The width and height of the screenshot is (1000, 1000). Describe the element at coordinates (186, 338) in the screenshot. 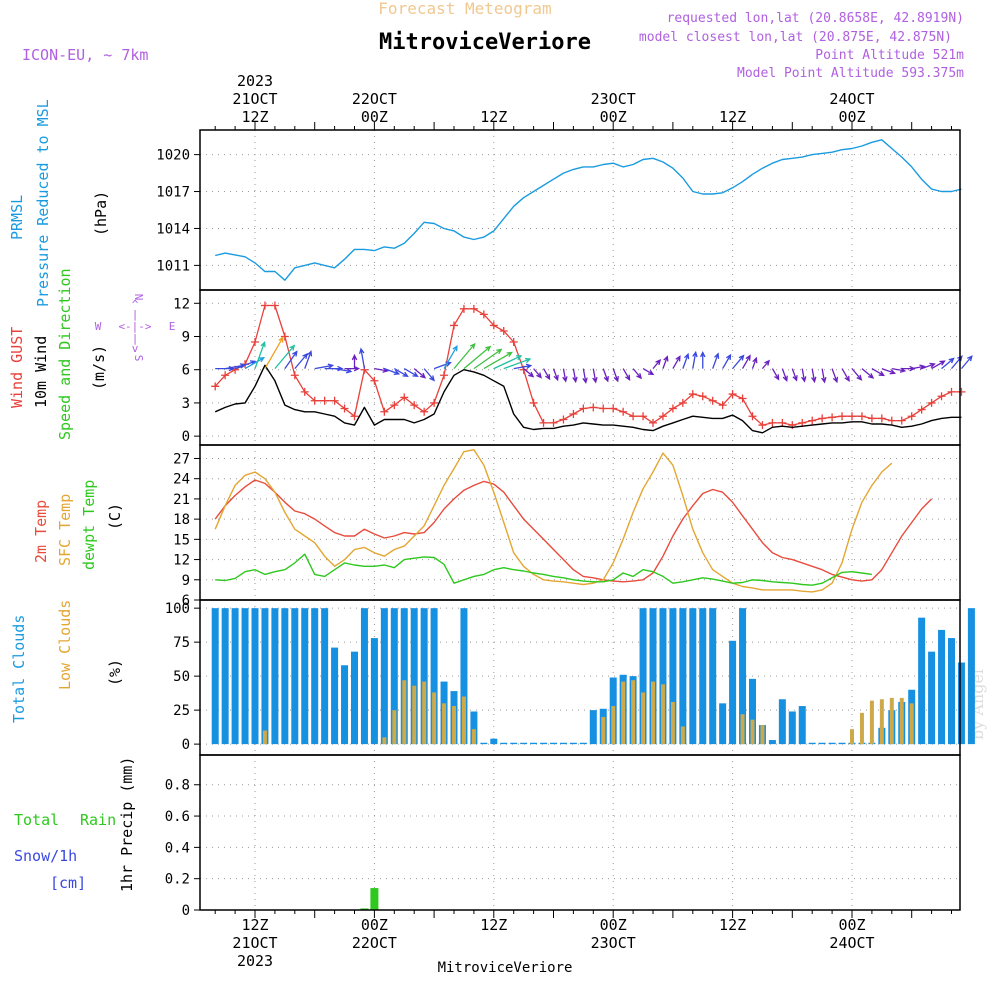

I see `y-tick-label: 9` at that location.